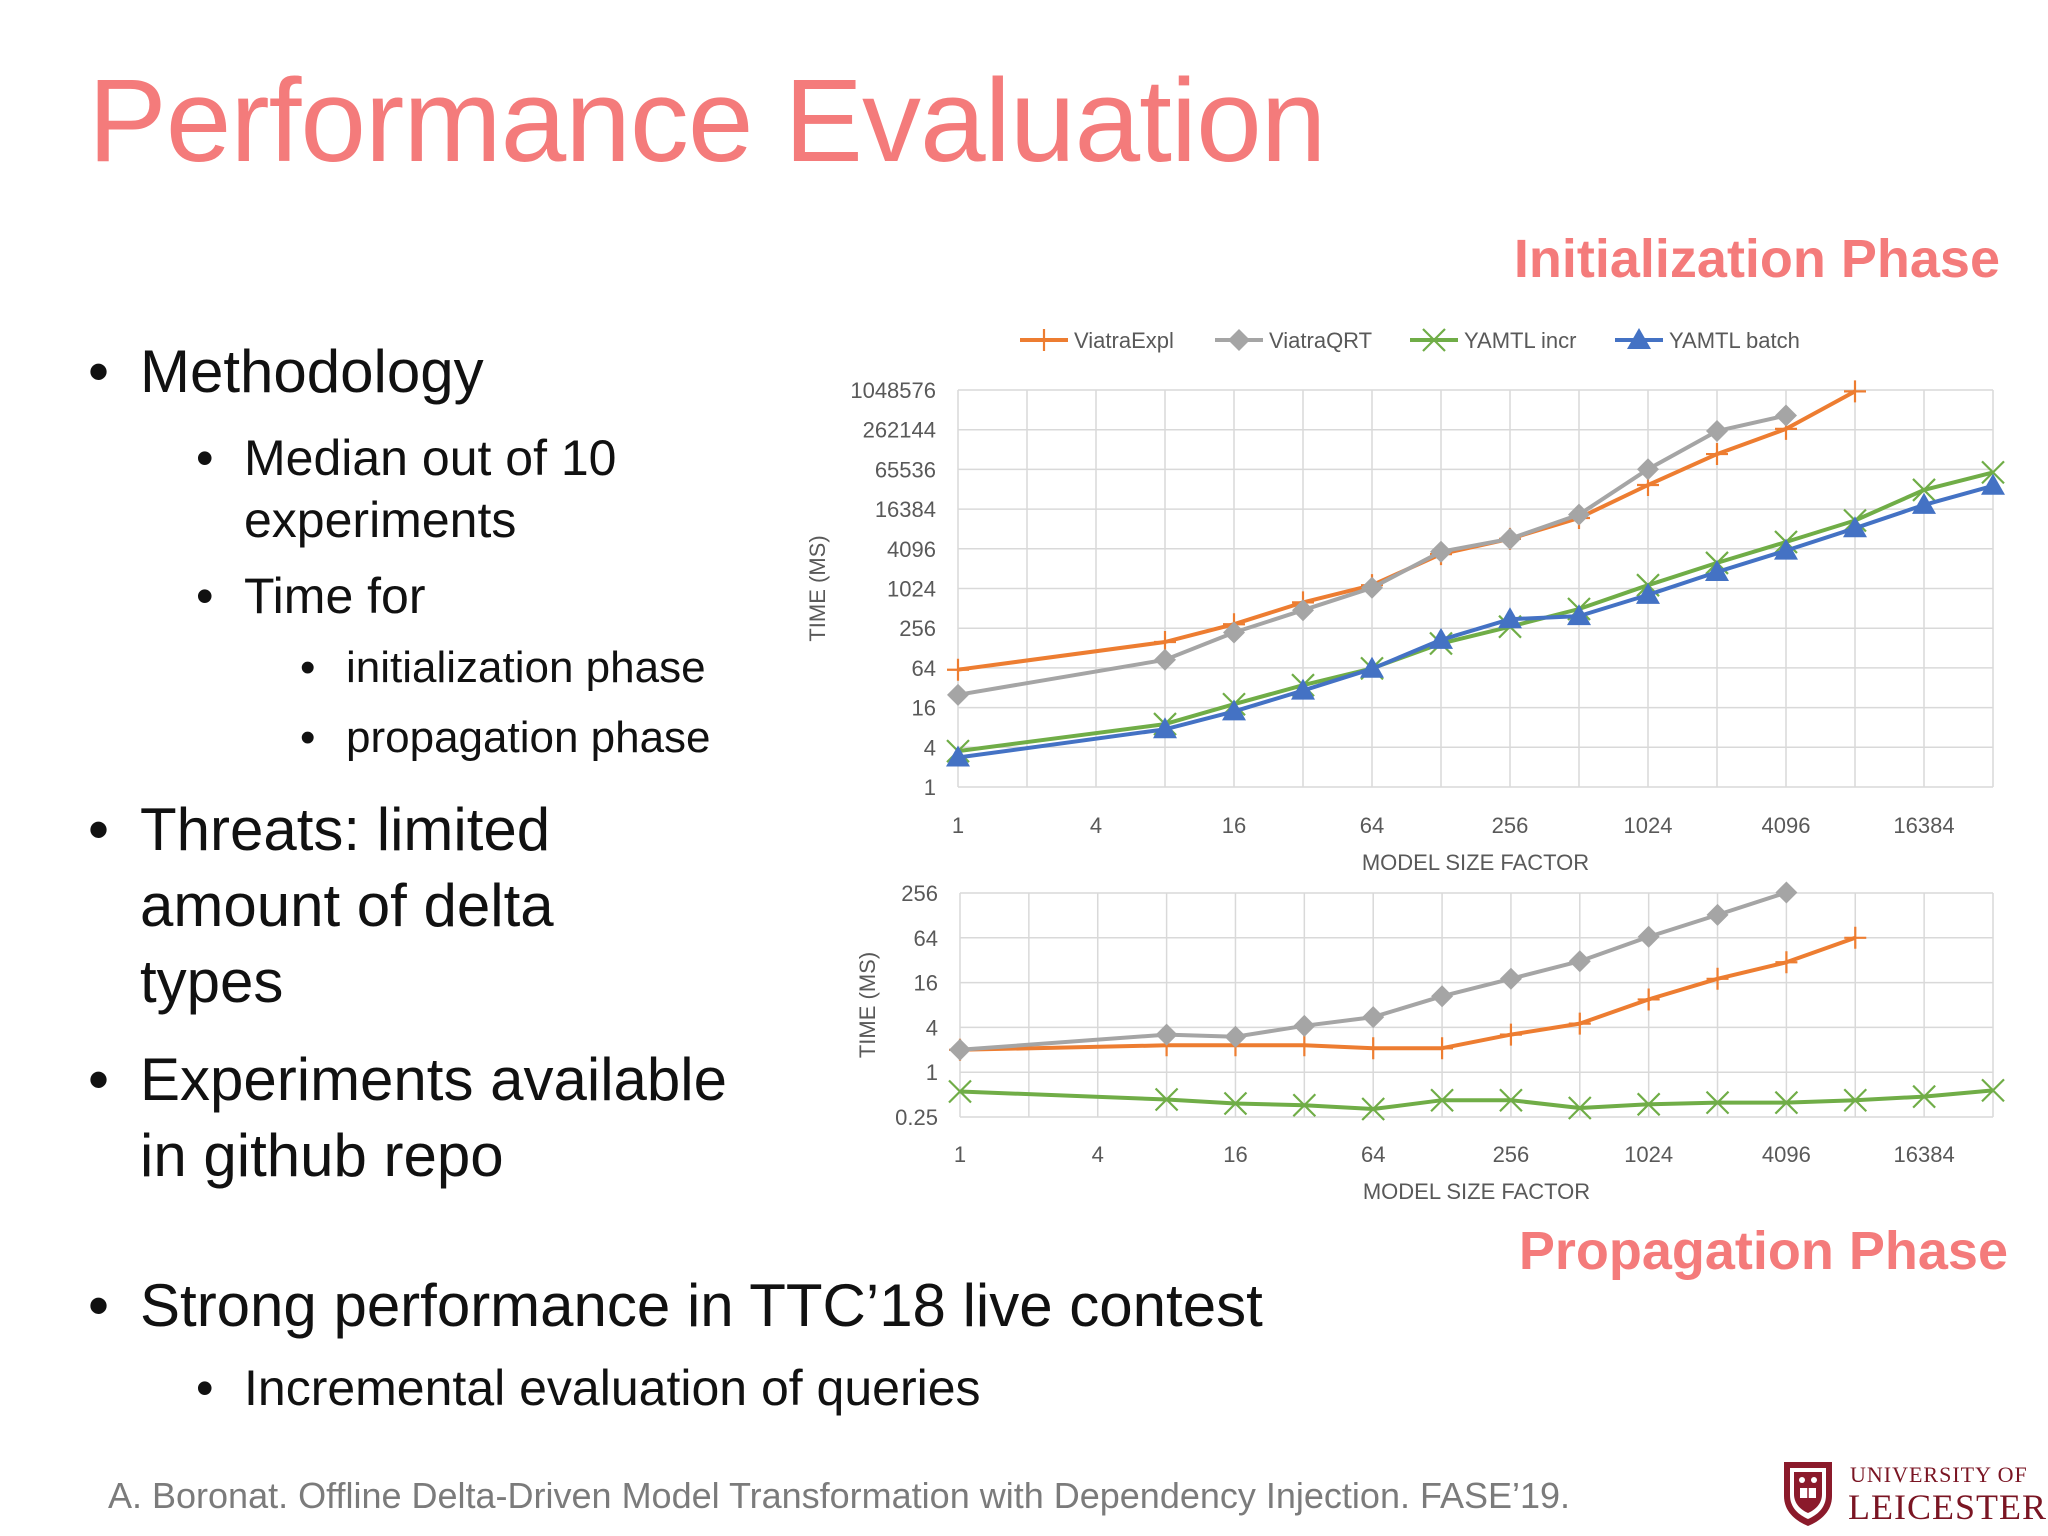  I want to click on bullet-median: Median out of 10, so click(406, 458).